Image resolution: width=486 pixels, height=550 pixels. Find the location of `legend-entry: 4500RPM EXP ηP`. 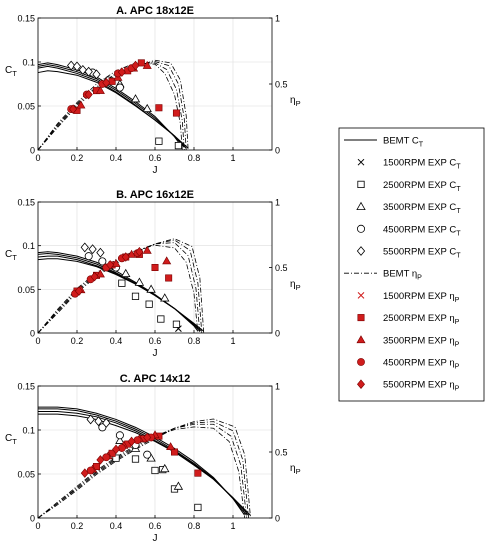

legend-entry: 4500RPM EXP ηP is located at coordinates (408, 364).